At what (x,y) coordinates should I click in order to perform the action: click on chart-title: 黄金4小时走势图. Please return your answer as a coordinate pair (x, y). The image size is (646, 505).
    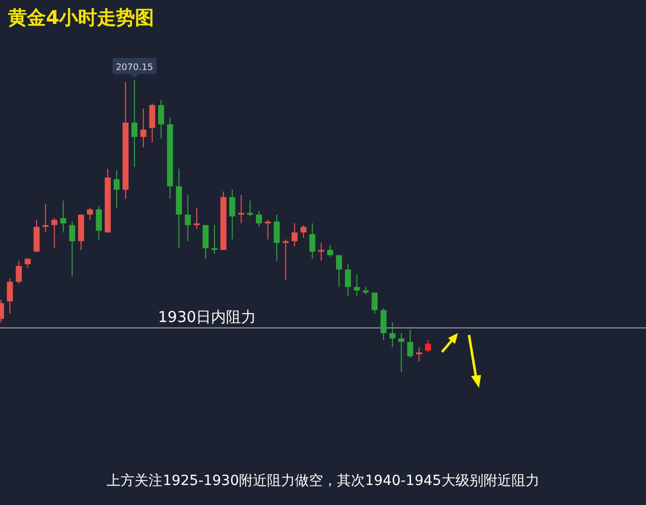
    Looking at the image, I should click on (80, 18).